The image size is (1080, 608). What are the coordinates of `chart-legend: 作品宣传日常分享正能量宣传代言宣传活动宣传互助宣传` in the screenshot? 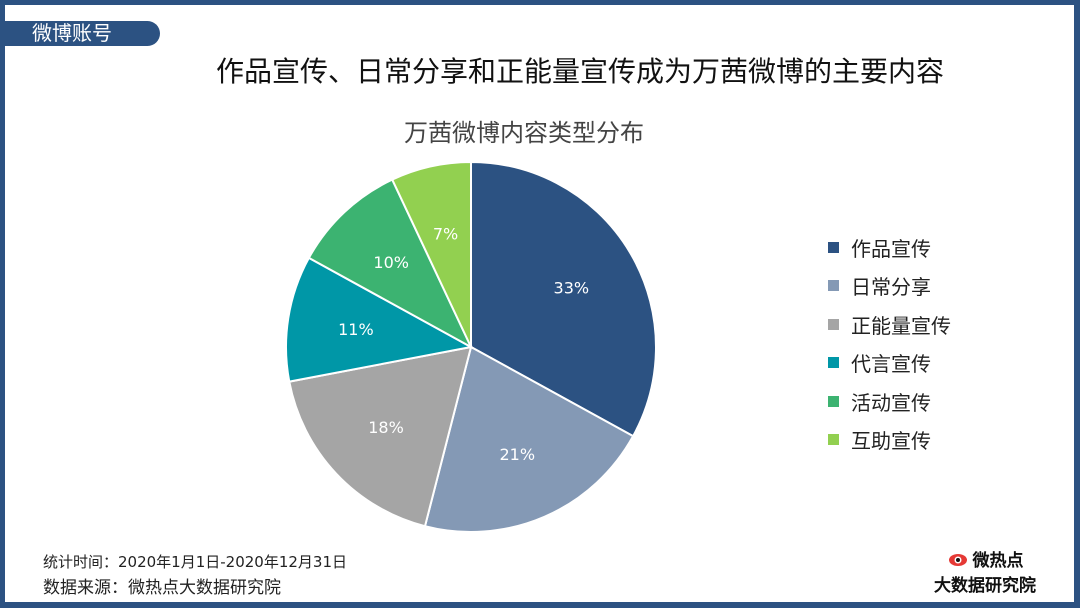 It's located at (889, 343).